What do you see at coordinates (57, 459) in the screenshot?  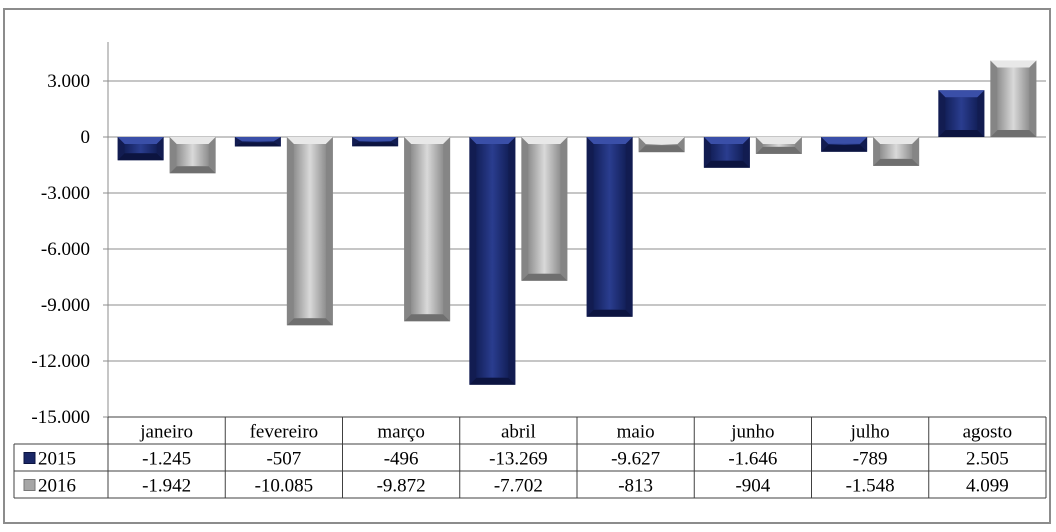 I see `legend-label-2015: 2015` at bounding box center [57, 459].